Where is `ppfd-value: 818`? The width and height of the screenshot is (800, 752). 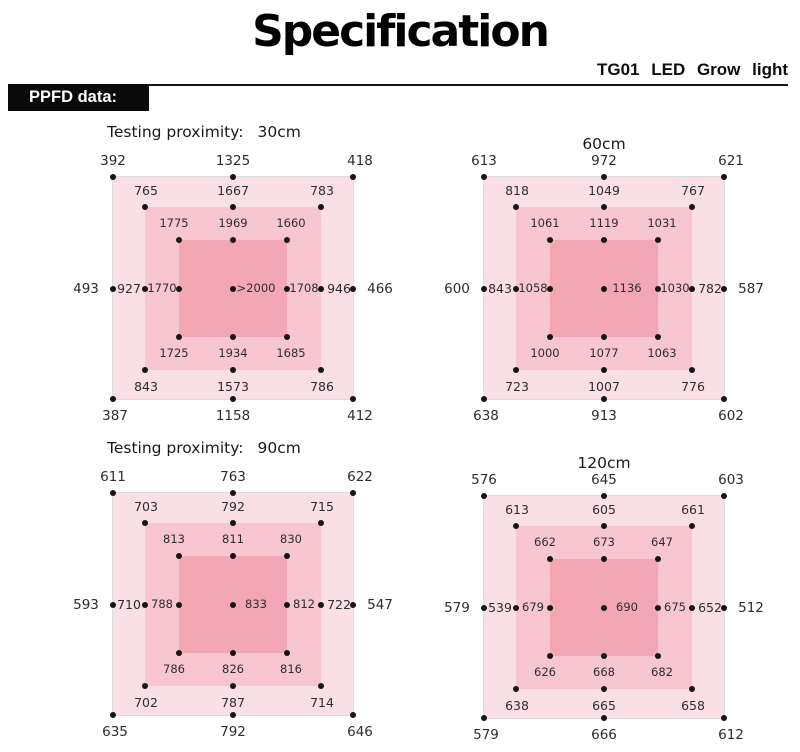
ppfd-value: 818 is located at coordinates (517, 190).